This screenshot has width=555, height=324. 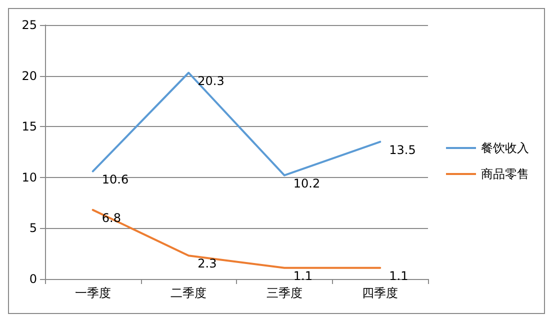 What do you see at coordinates (207, 263) in the screenshot?
I see `data-label: 2.3` at bounding box center [207, 263].